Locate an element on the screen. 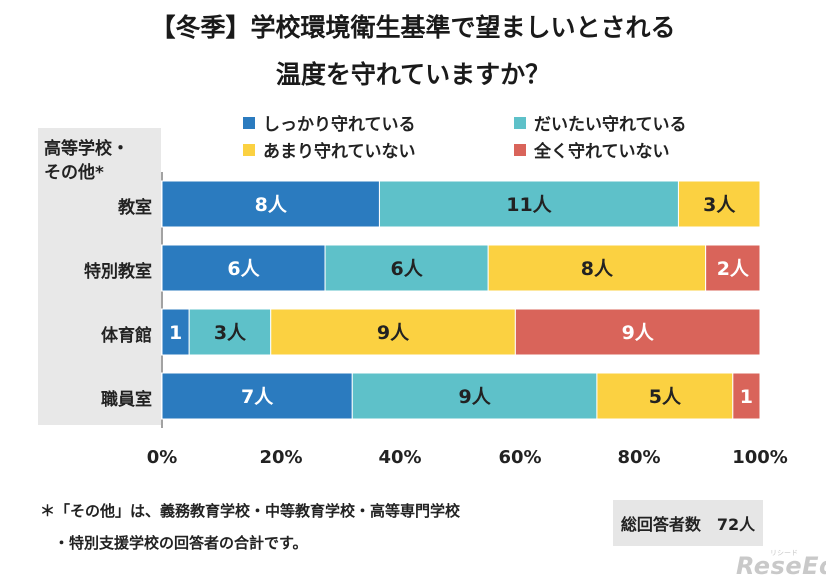  data-label-classroom-mostly: 11人 is located at coordinates (529, 205).